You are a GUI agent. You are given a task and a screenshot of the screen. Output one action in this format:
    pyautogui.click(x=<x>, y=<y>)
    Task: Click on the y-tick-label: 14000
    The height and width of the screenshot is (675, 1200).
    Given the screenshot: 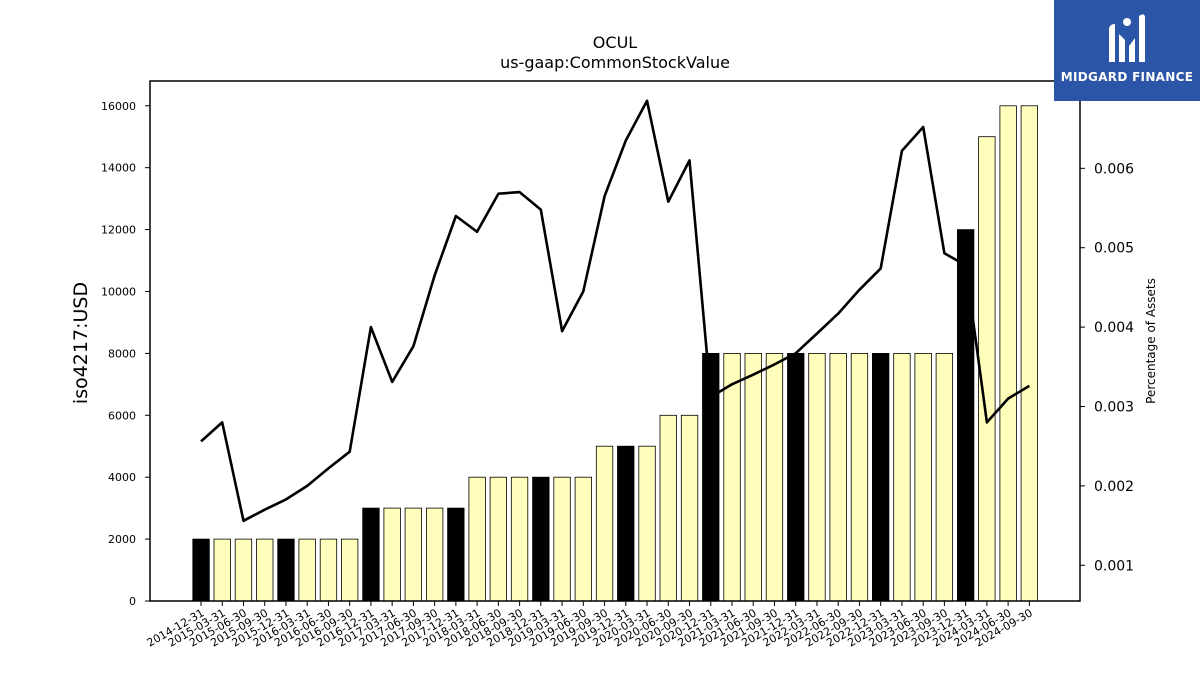 What is the action you would take?
    pyautogui.click(x=118, y=168)
    